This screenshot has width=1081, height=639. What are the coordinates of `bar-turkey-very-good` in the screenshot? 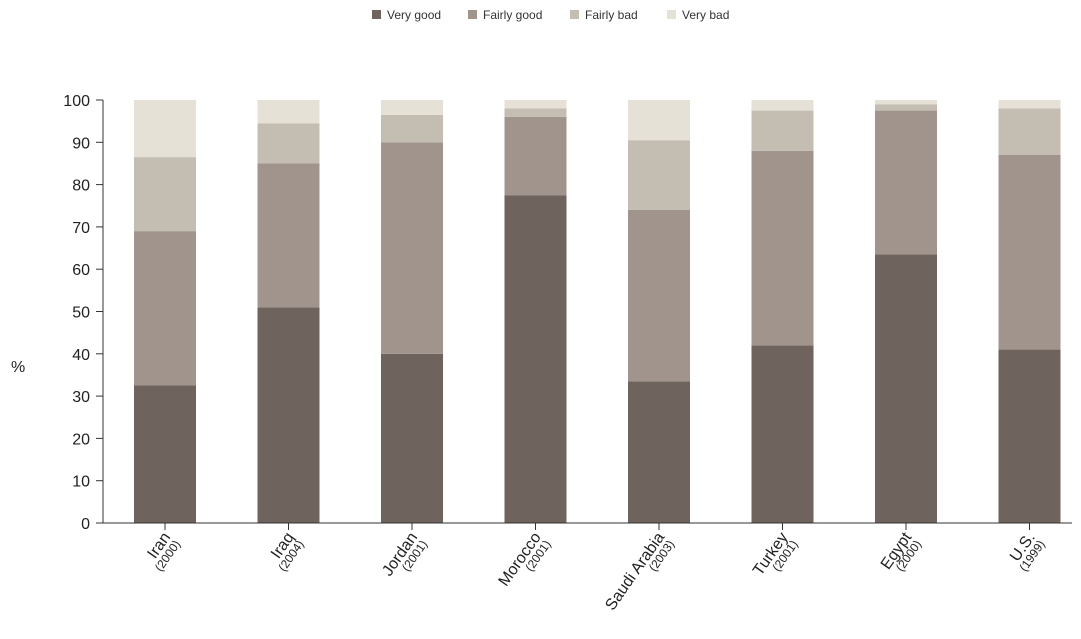 It's located at (782, 434).